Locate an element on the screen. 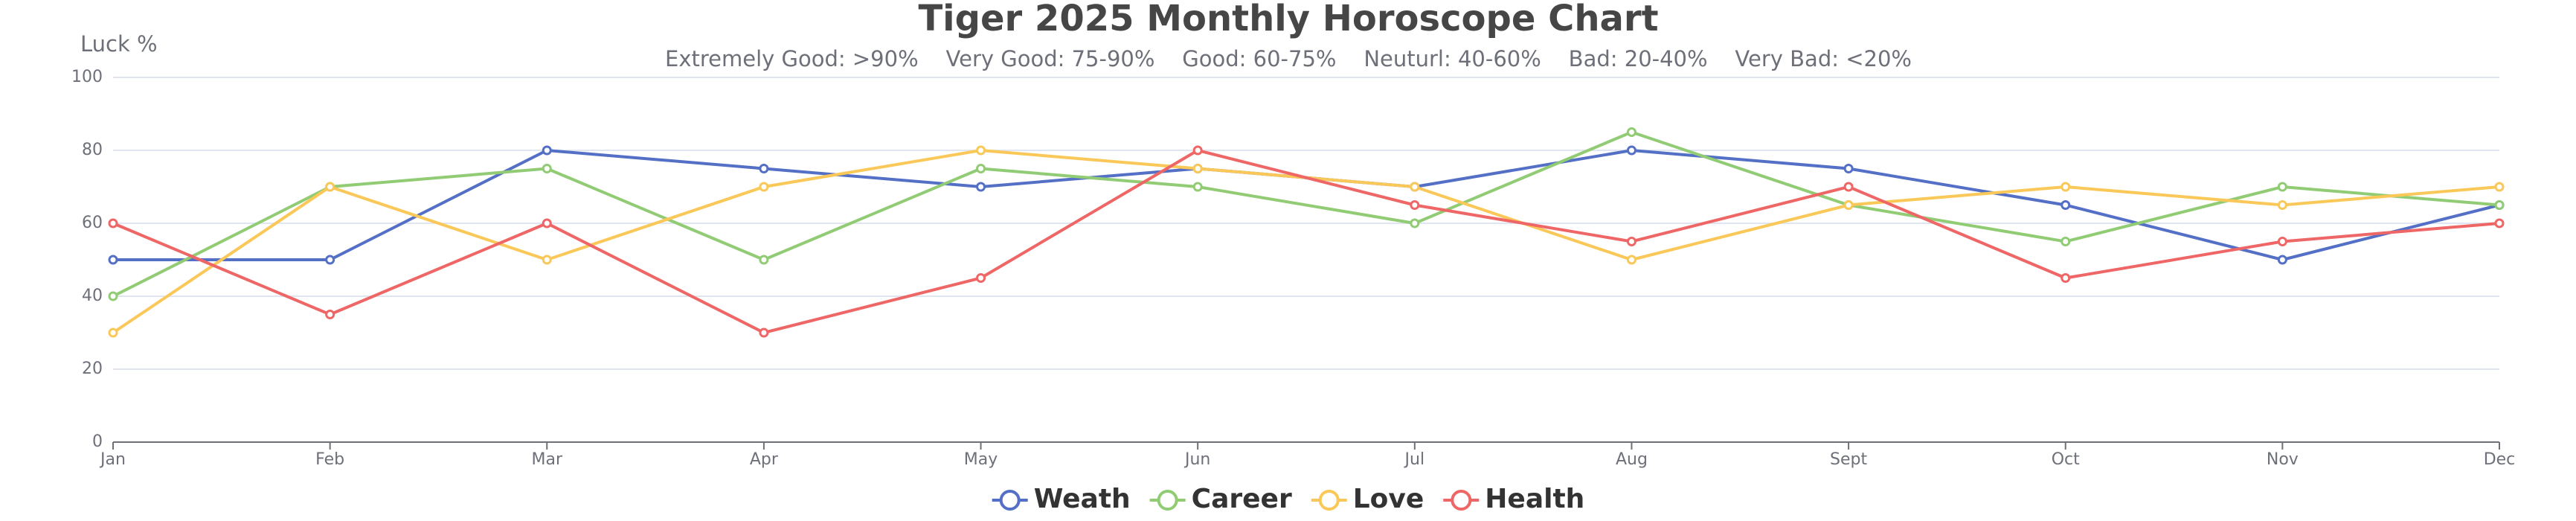 The height and width of the screenshot is (521, 2576). x-tick-label: Apr is located at coordinates (764, 460).